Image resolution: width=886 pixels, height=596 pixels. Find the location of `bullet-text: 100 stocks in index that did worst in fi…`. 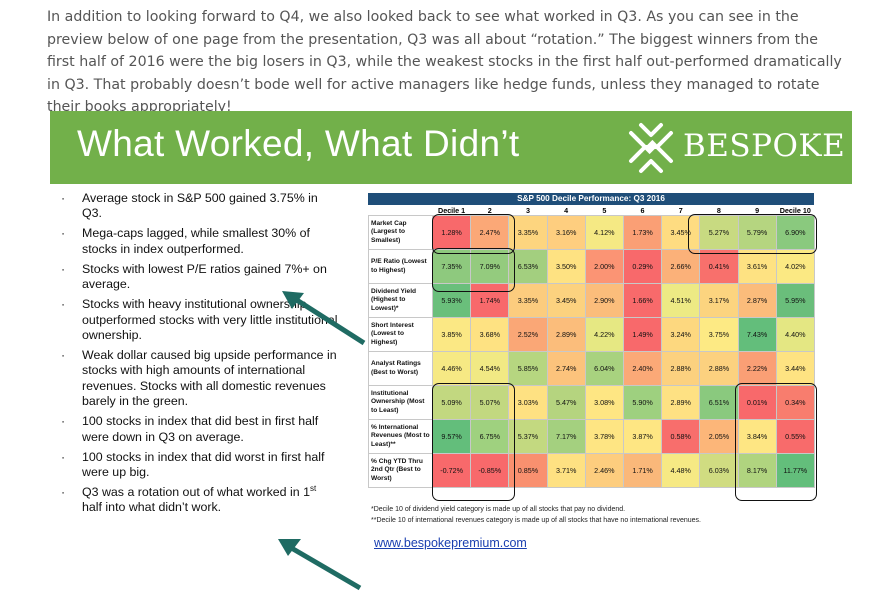

bullet-text: 100 stocks in index that did worst in fi… is located at coordinates (203, 464).